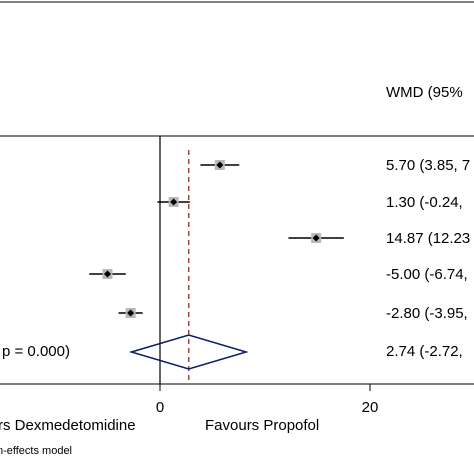 The image size is (474, 474). Describe the element at coordinates (424, 351) in the screenshot. I see `overall-estimate-label: 2.74 (-2.72,` at that location.